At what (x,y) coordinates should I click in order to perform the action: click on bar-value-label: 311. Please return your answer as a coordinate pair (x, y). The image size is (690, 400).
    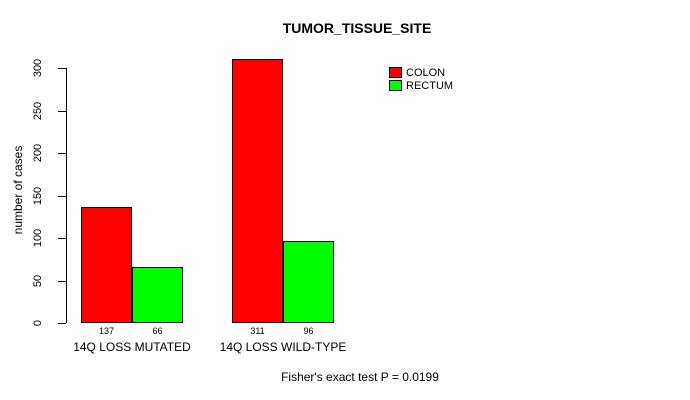
    Looking at the image, I should click on (257, 331).